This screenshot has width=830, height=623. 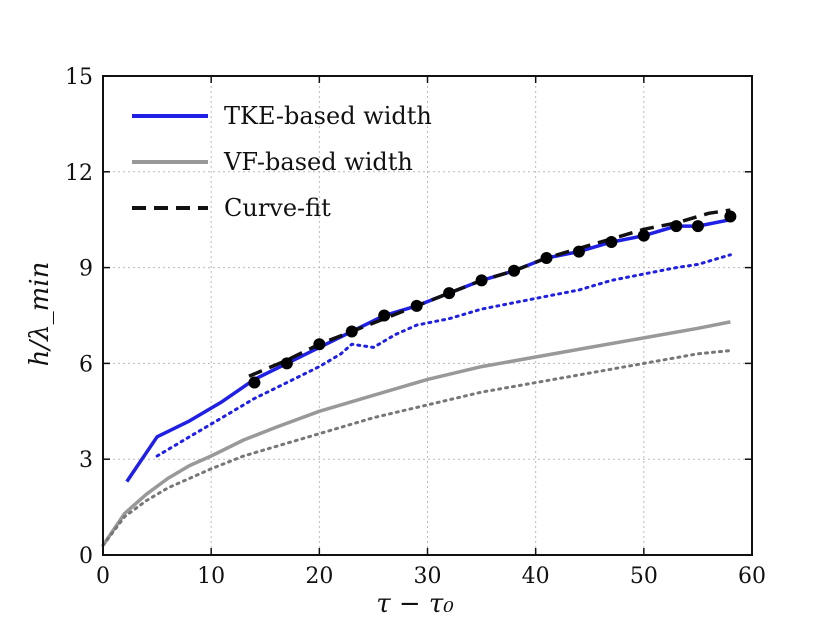 I want to click on legend-label-tke: TKE-based width, so click(x=328, y=116).